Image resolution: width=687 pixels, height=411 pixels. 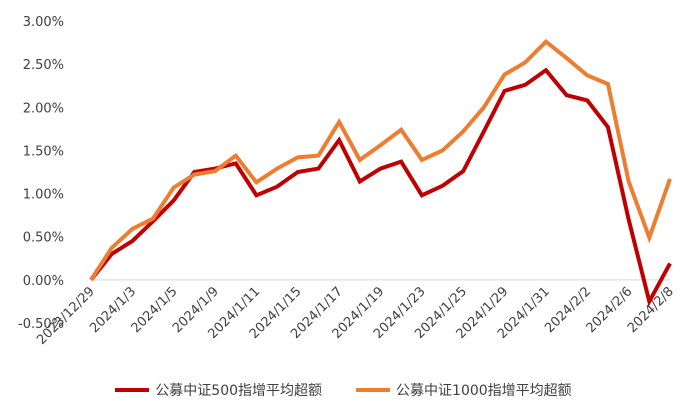 I want to click on y-tick-label: 2.00%, so click(x=43, y=108).